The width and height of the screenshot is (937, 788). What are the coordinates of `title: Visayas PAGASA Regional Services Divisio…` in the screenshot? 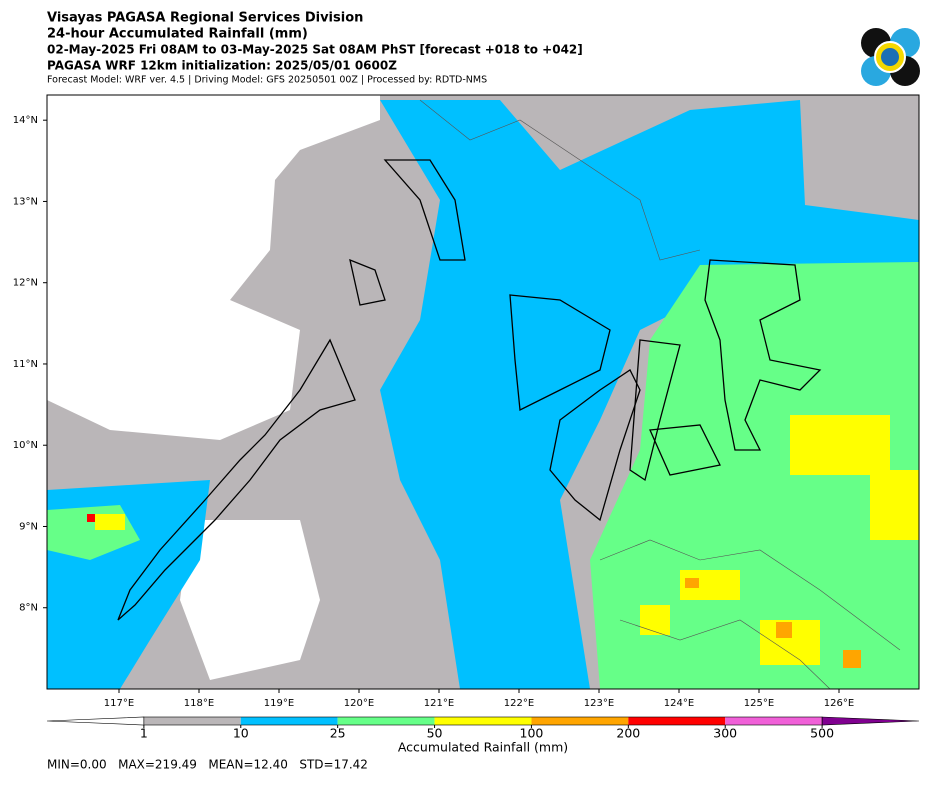 It's located at (205, 18).